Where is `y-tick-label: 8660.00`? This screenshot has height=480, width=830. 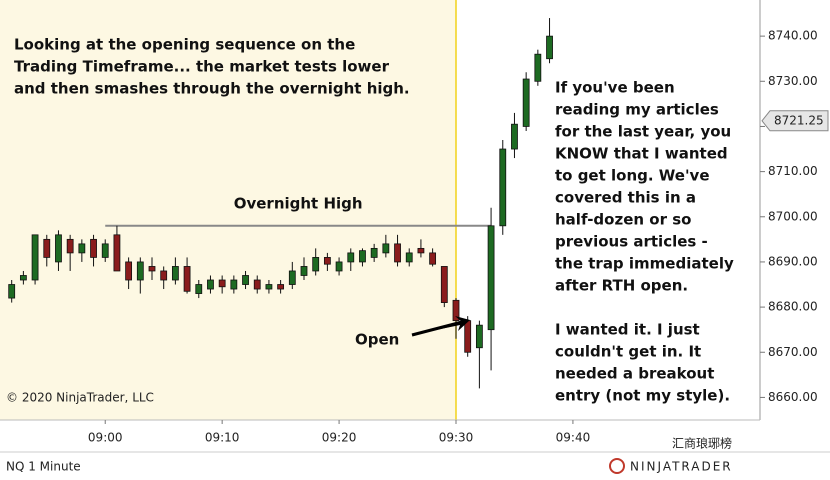
y-tick-label: 8660.00 is located at coordinates (793, 397).